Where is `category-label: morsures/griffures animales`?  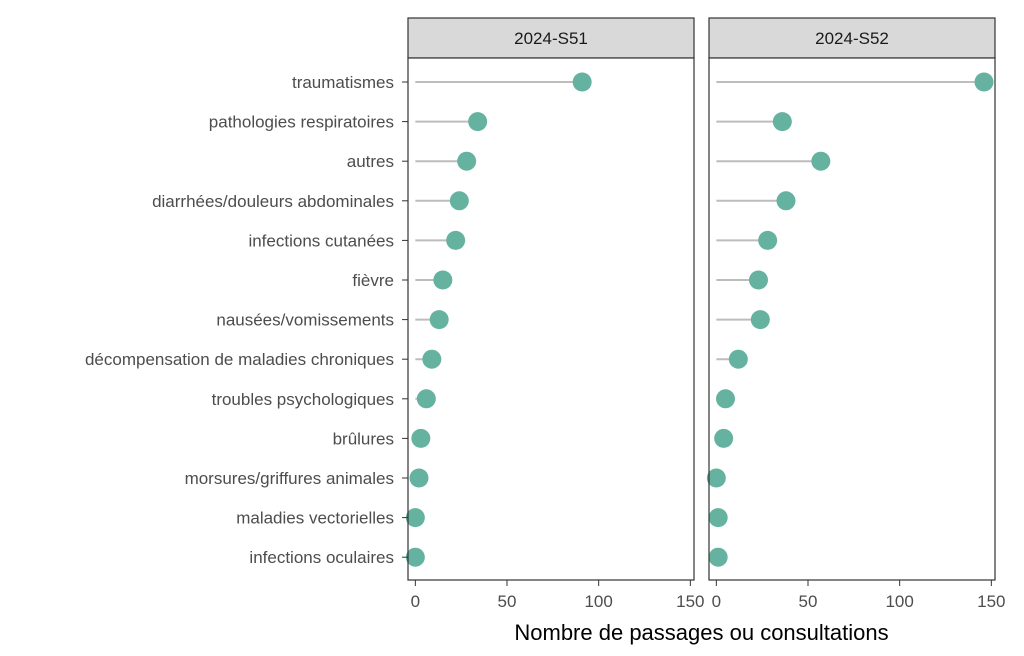 category-label: morsures/griffures animales is located at coordinates (289, 478).